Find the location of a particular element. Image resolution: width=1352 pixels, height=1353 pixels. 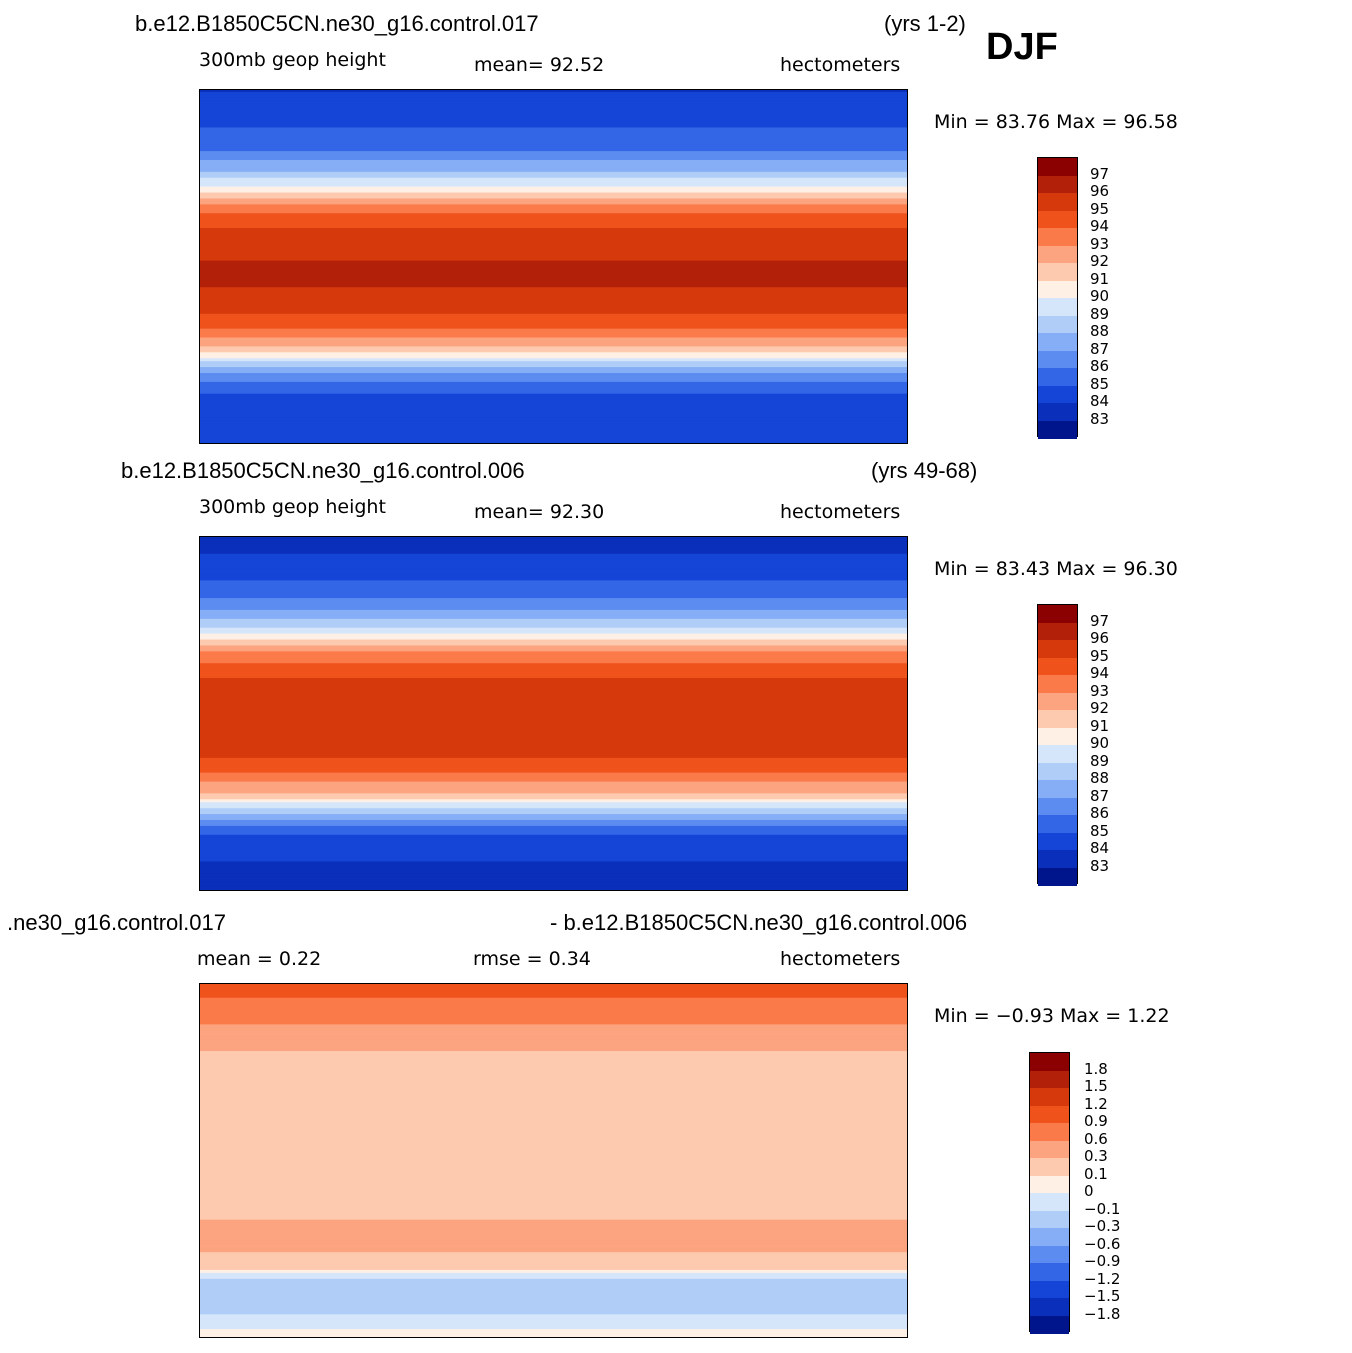

colorbar-tick-label: 87 is located at coordinates (1100, 348).